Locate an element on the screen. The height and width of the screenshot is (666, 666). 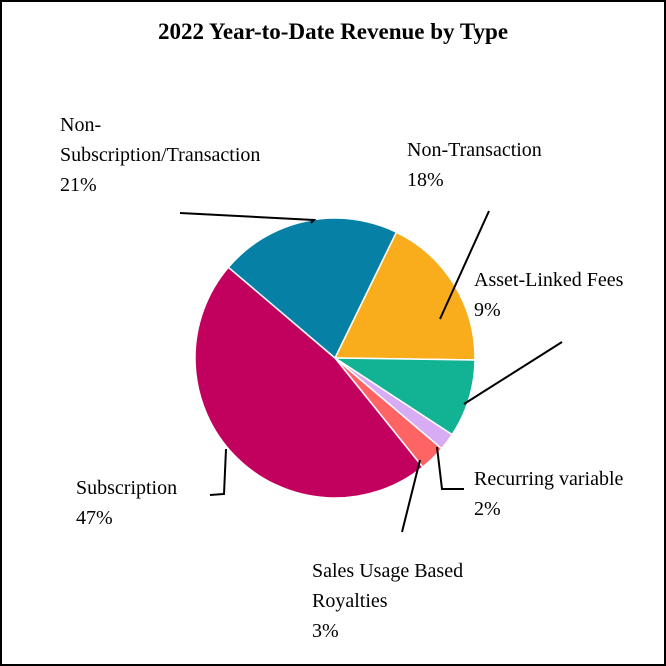
label-text: Subscription is located at coordinates (127, 488).